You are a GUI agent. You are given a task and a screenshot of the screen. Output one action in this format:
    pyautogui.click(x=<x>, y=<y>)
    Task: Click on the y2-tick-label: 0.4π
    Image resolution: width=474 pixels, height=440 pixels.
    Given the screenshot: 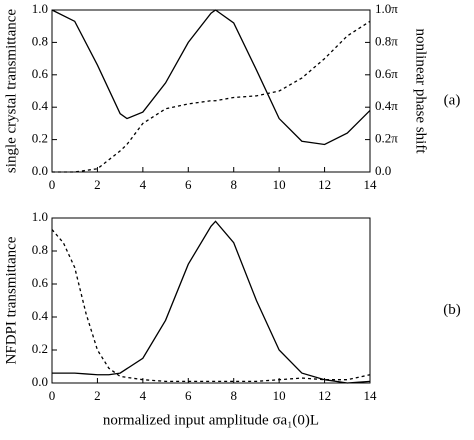 What is the action you would take?
    pyautogui.click(x=386, y=105)
    